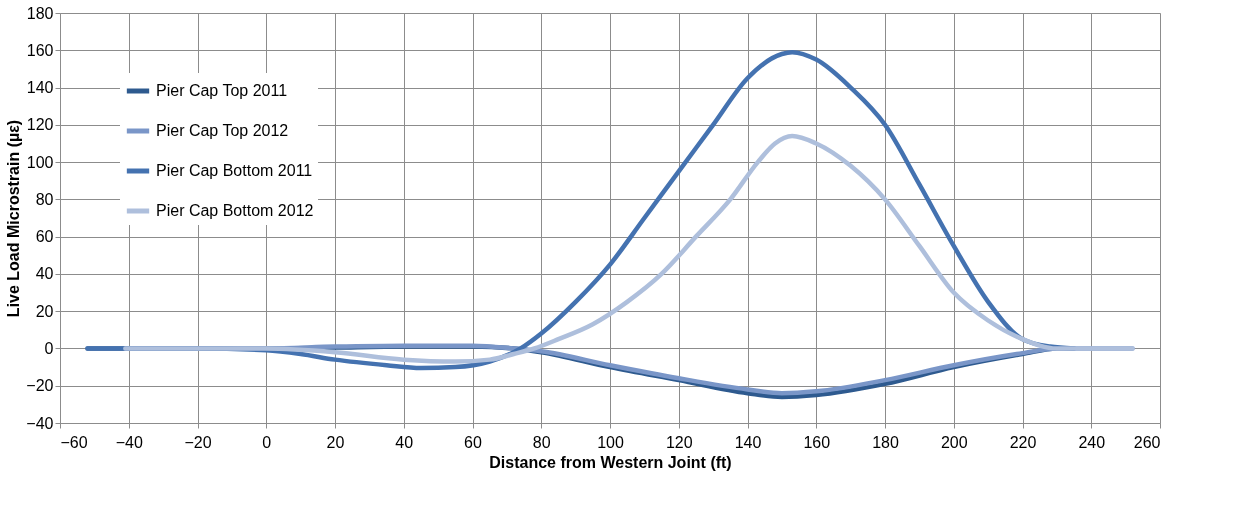 The height and width of the screenshot is (516, 1253). What do you see at coordinates (40, 13) in the screenshot?
I see `y-tick-label: 180` at bounding box center [40, 13].